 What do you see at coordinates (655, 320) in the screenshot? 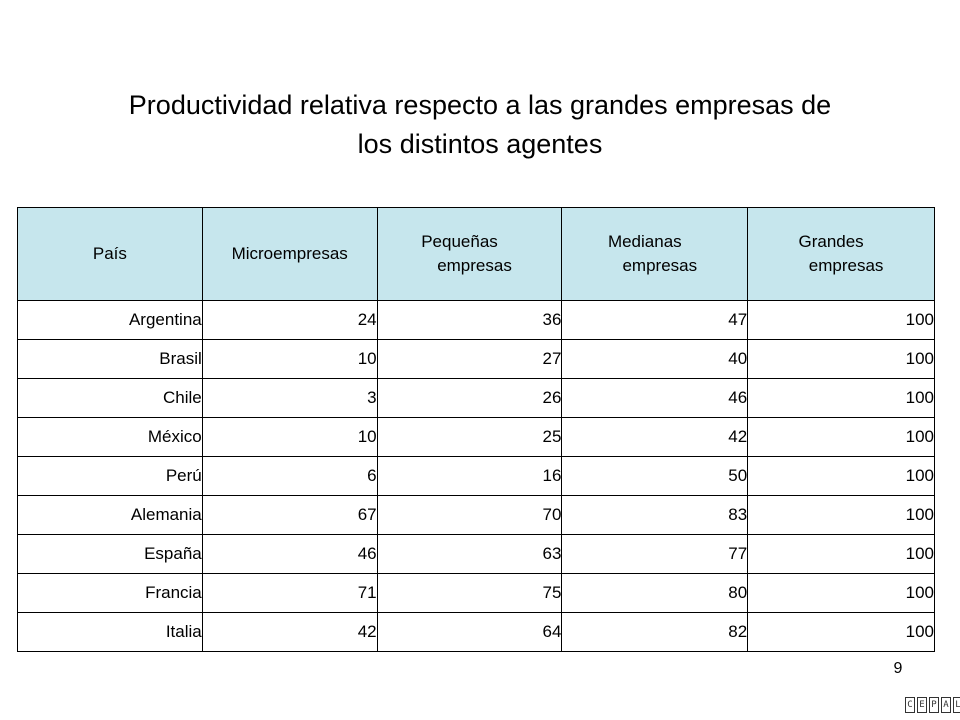
I see `cell-medianas: 47` at bounding box center [655, 320].